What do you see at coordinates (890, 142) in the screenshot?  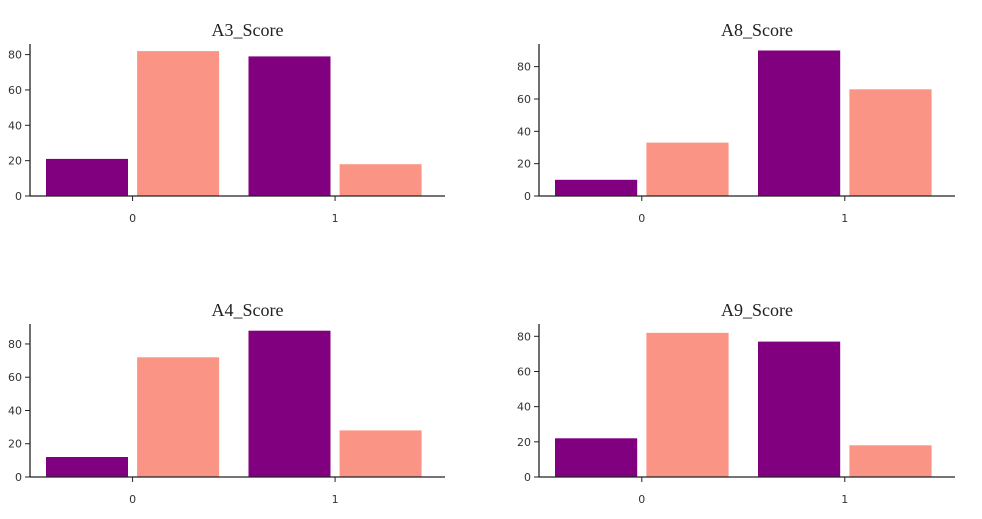 I see `bar-A8_Score-series1-cat1` at bounding box center [890, 142].